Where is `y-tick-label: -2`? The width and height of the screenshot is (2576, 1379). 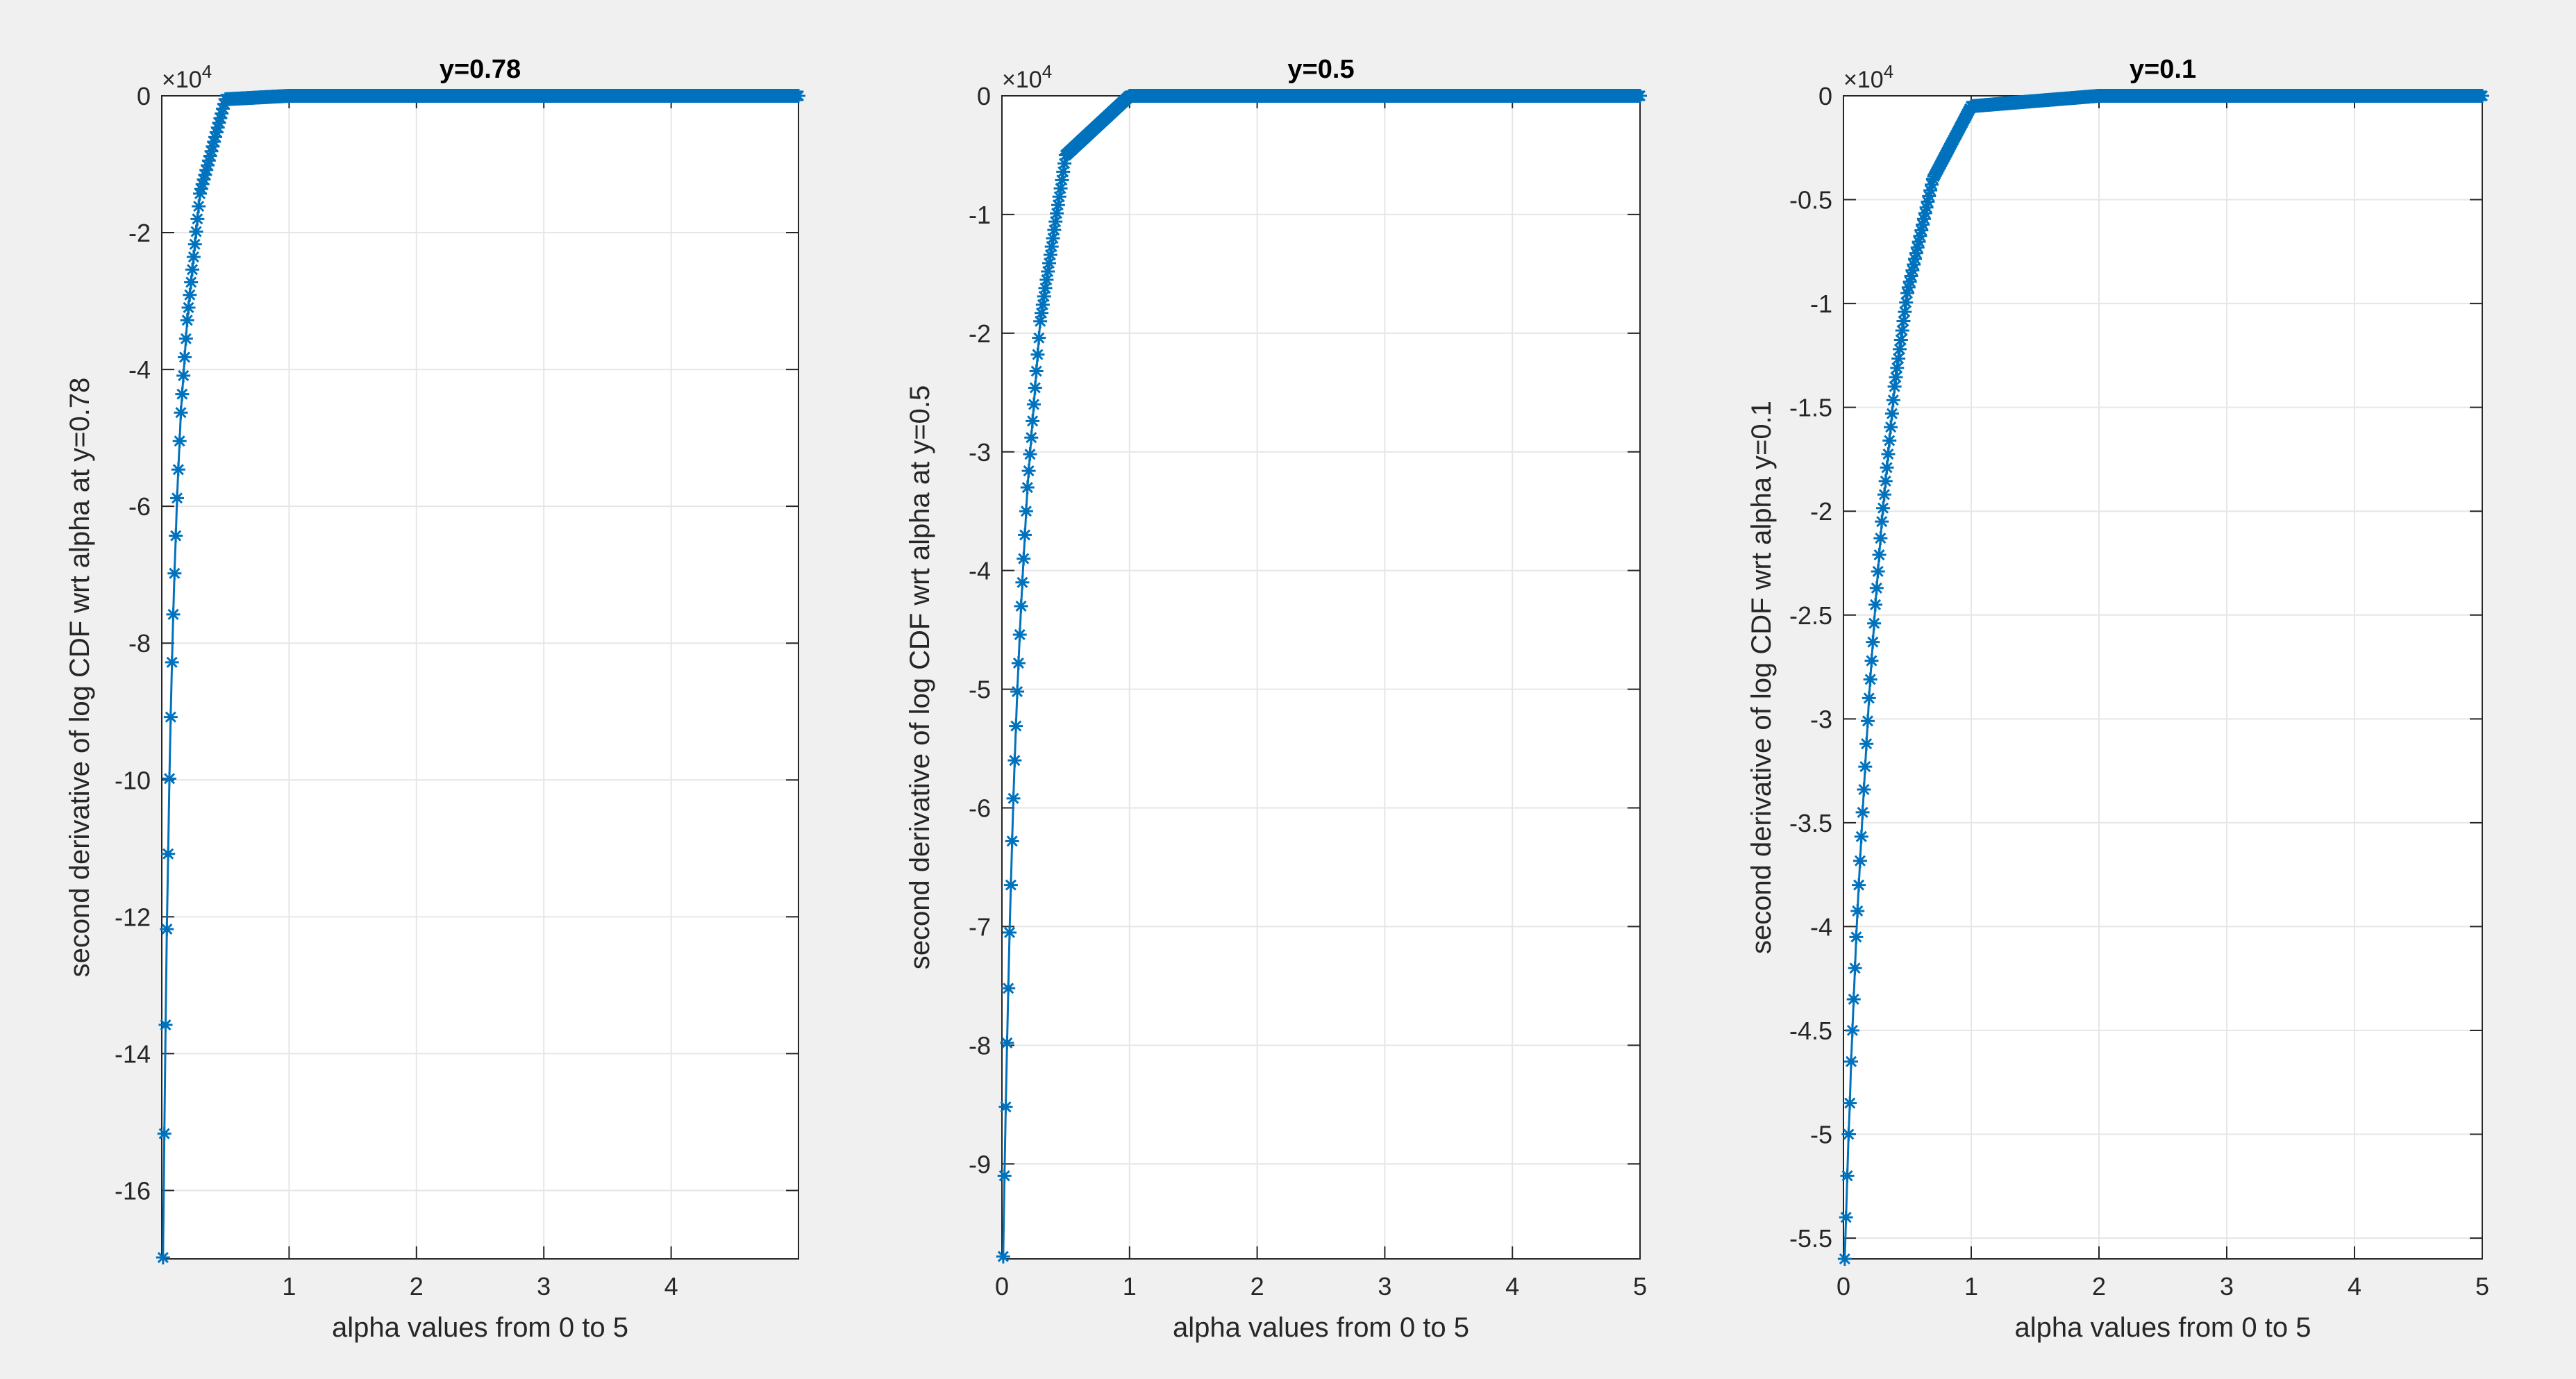
y-tick-label: -2 is located at coordinates (139, 233).